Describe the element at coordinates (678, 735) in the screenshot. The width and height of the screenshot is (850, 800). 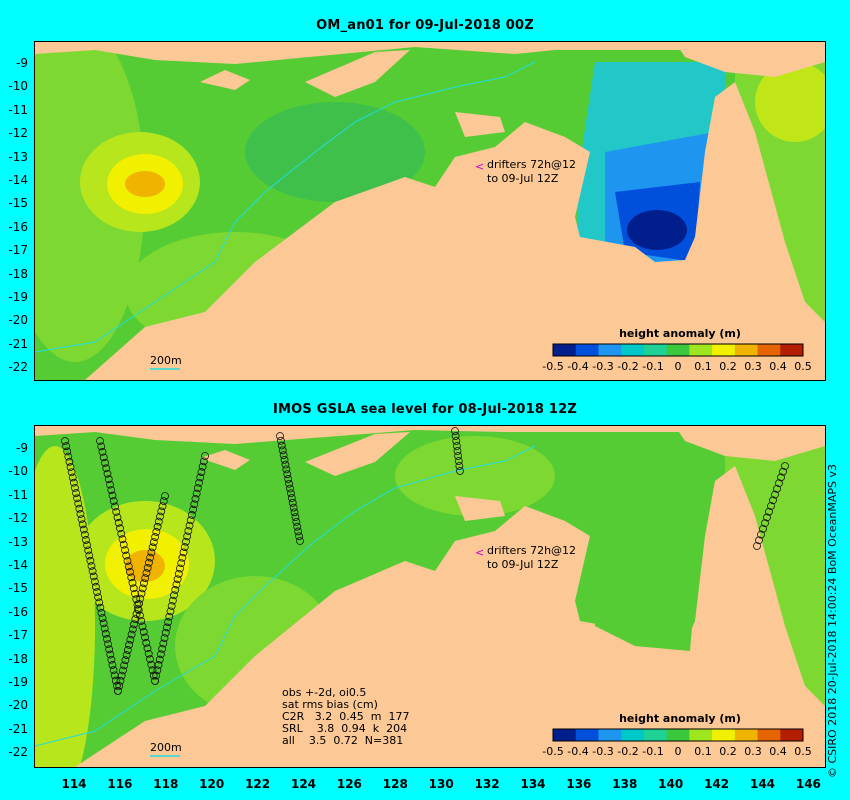
I see `bottom-colorbar` at that location.